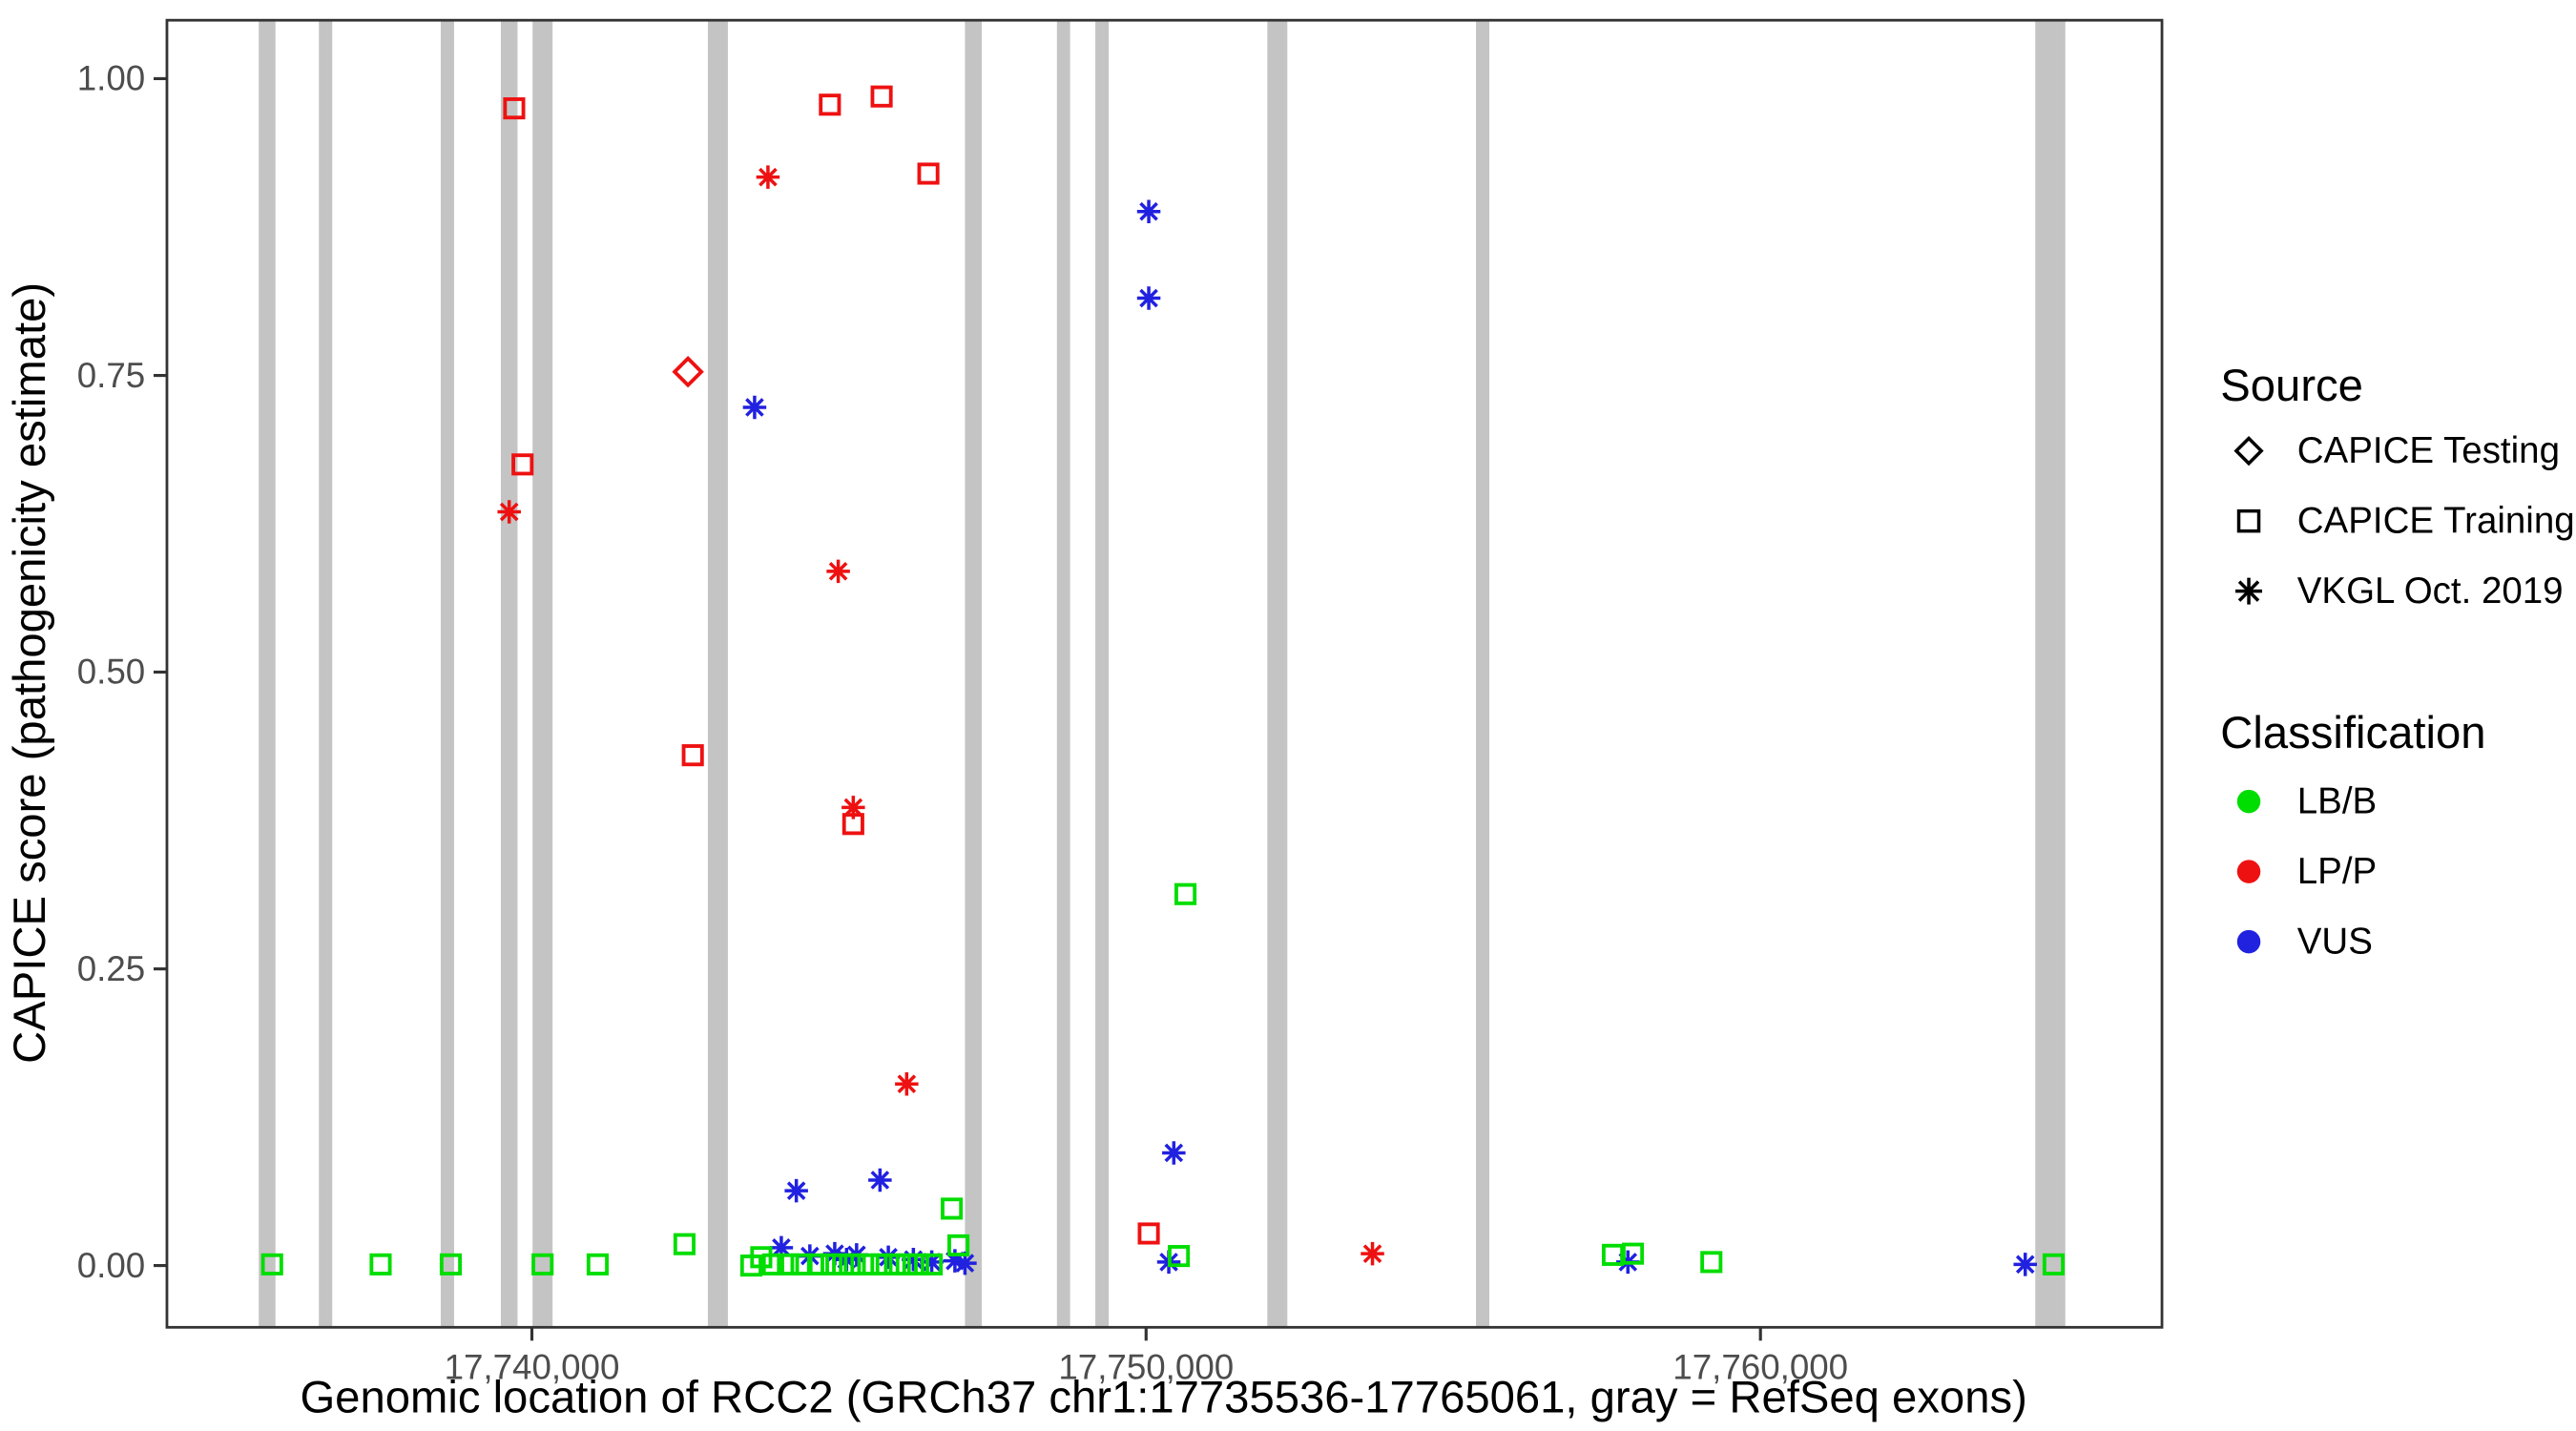 The image size is (2576, 1431). What do you see at coordinates (1760, 1367) in the screenshot?
I see `x-tick-label: 17,760,000` at bounding box center [1760, 1367].